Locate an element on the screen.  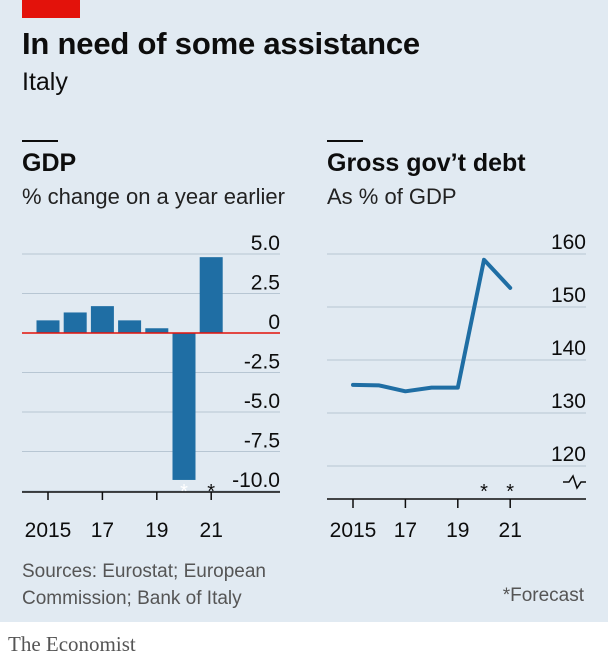
gdp-panel-unit: % change on a year earlier is located at coordinates (153, 196).